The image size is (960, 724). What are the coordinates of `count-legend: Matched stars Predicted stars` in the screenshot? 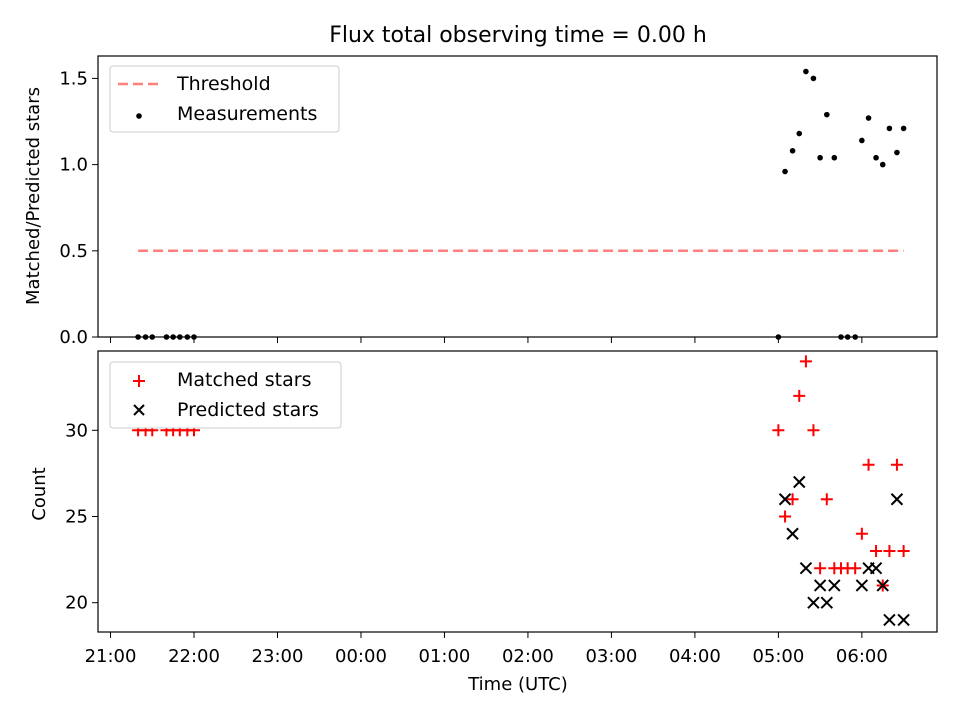 It's located at (225, 395).